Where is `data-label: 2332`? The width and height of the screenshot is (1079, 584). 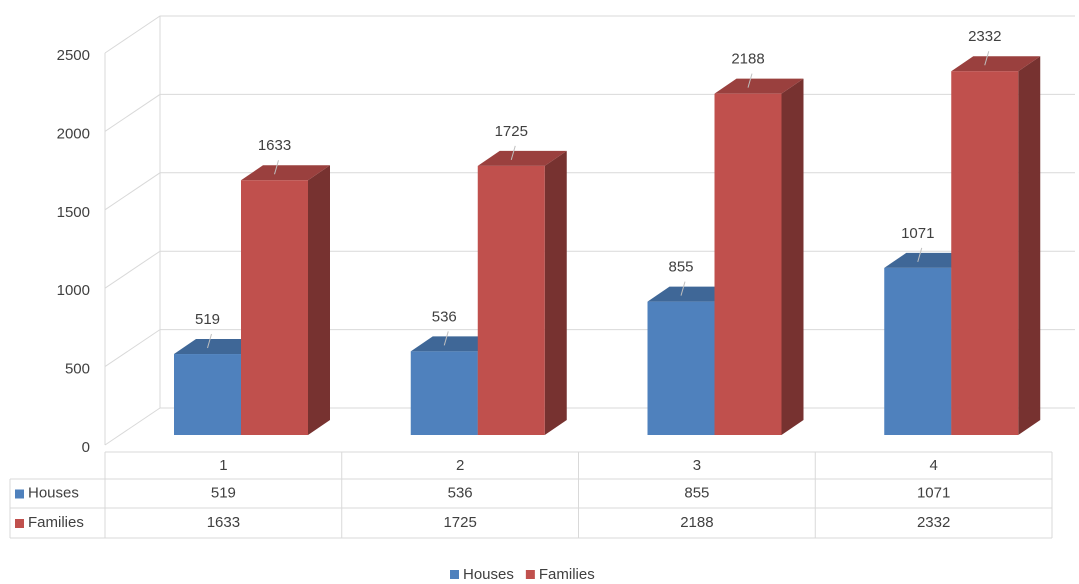
data-label: 2332 is located at coordinates (984, 36).